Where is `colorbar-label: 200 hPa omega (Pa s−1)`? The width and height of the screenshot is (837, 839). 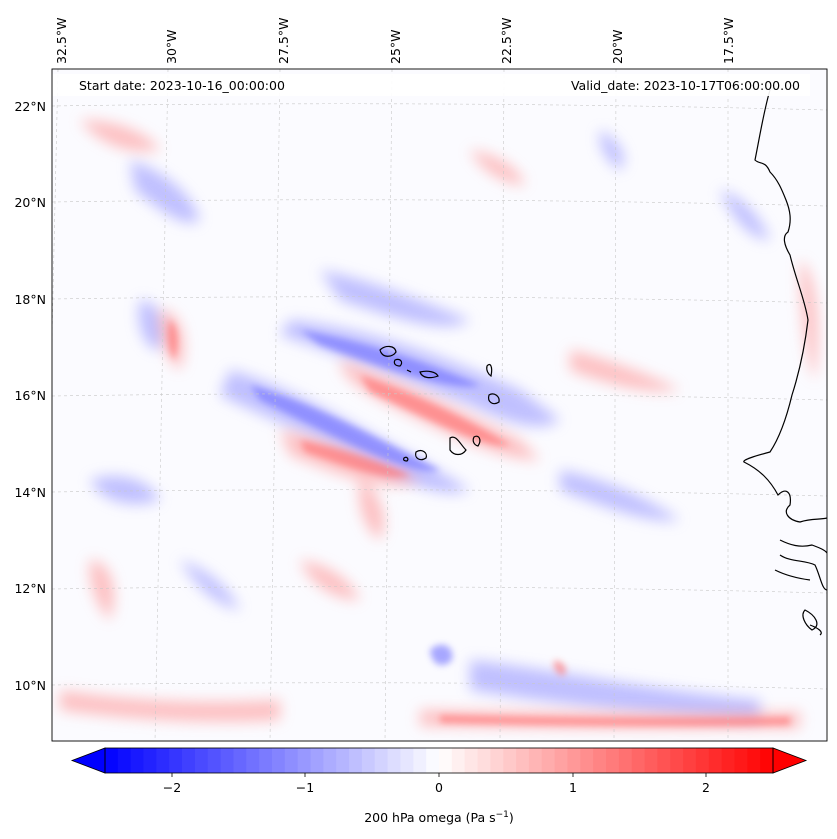
colorbar-label: 200 hPa omega (Pa s−1) is located at coordinates (439, 817).